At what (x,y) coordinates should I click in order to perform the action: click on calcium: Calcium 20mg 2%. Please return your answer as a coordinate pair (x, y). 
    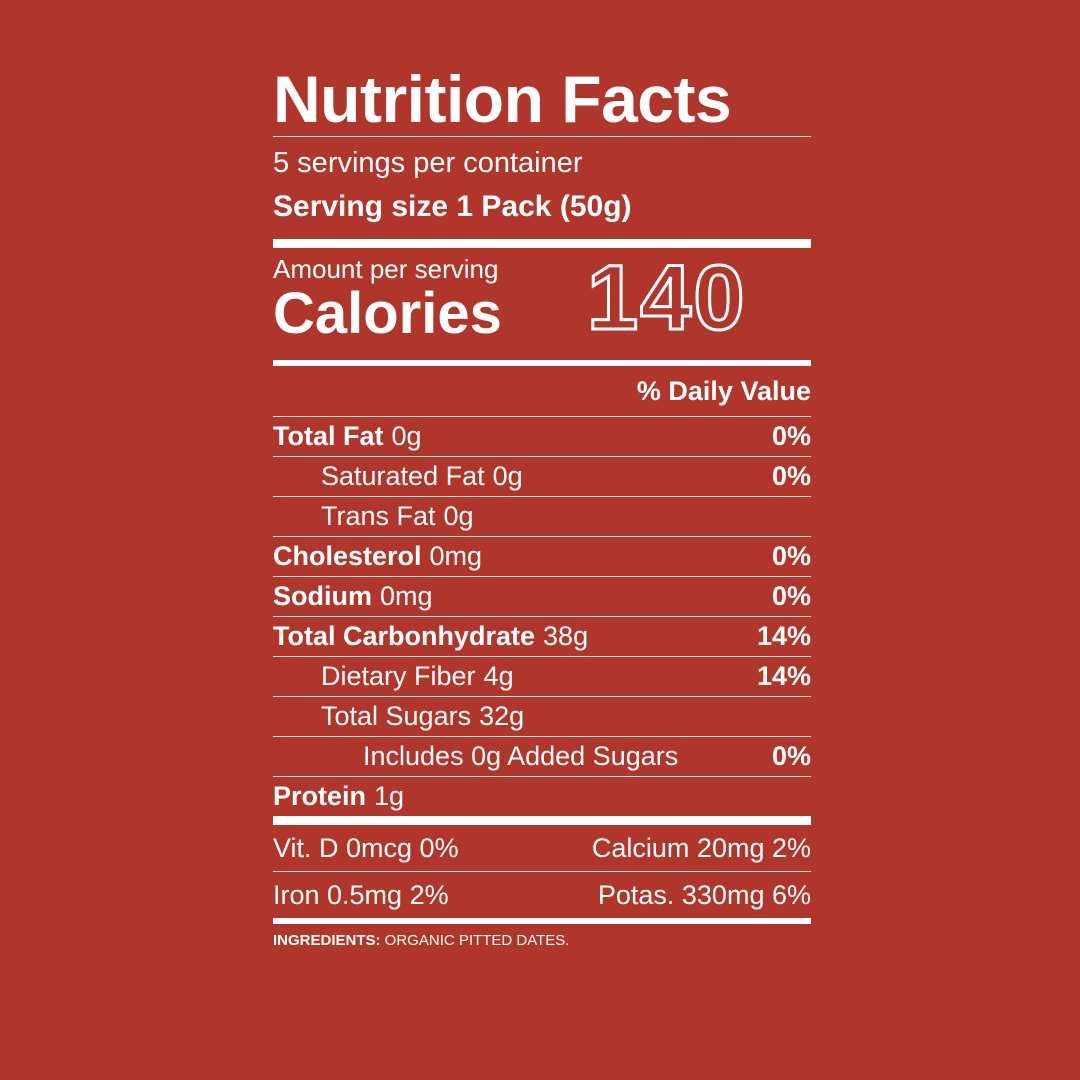
    Looking at the image, I should click on (701, 847).